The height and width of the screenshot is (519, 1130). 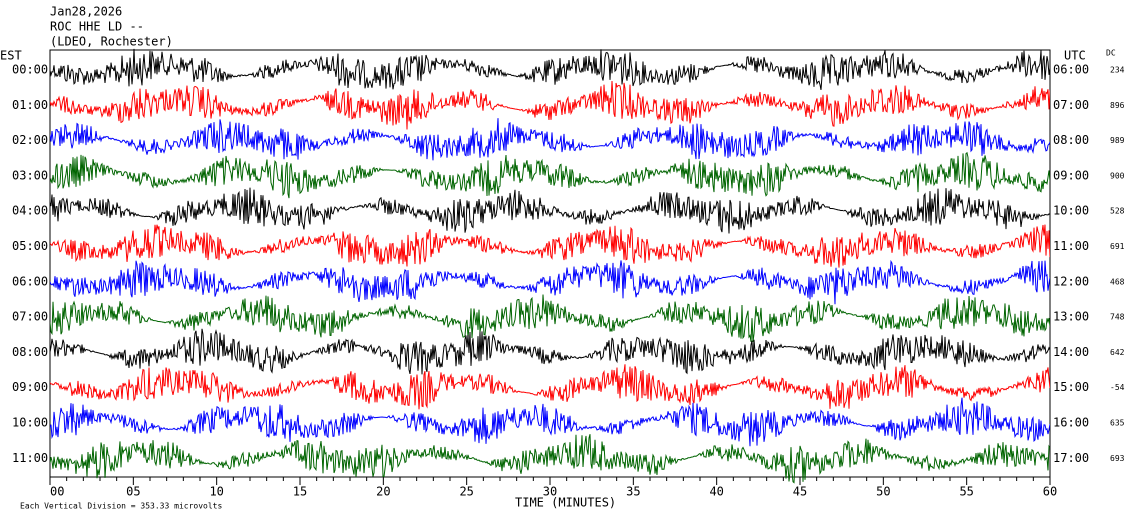 I want to click on dc-value: -54, so click(x=1117, y=387).